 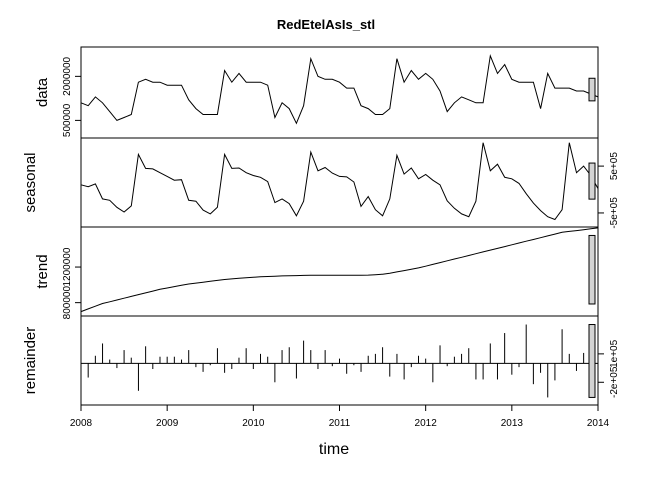 What do you see at coordinates (614, 213) in the screenshot?
I see `seasonal-y-tick-label: -5e+05` at bounding box center [614, 213].